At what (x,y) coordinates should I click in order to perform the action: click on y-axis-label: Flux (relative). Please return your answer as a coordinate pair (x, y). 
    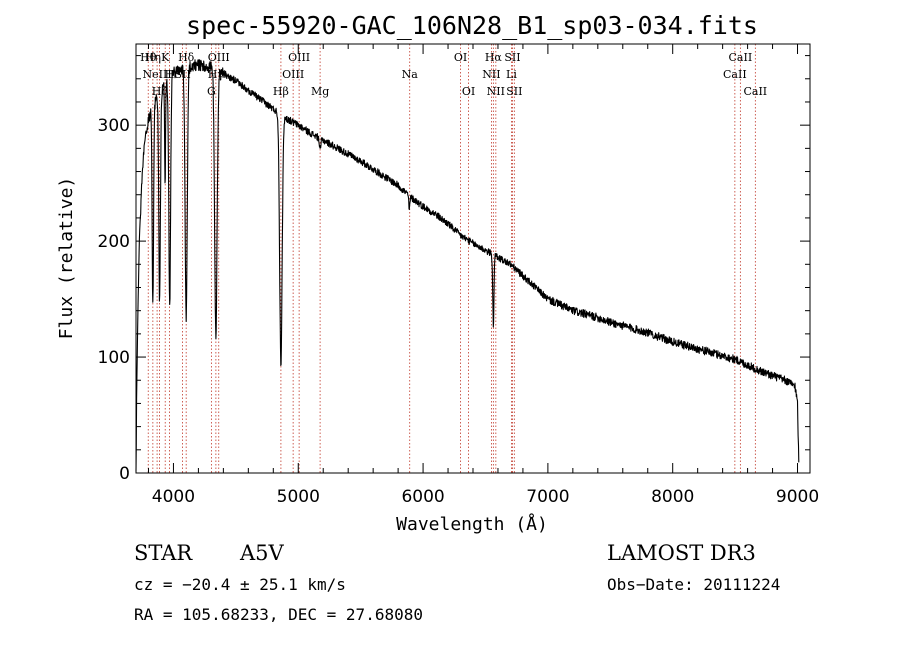
    Looking at the image, I should click on (66, 258).